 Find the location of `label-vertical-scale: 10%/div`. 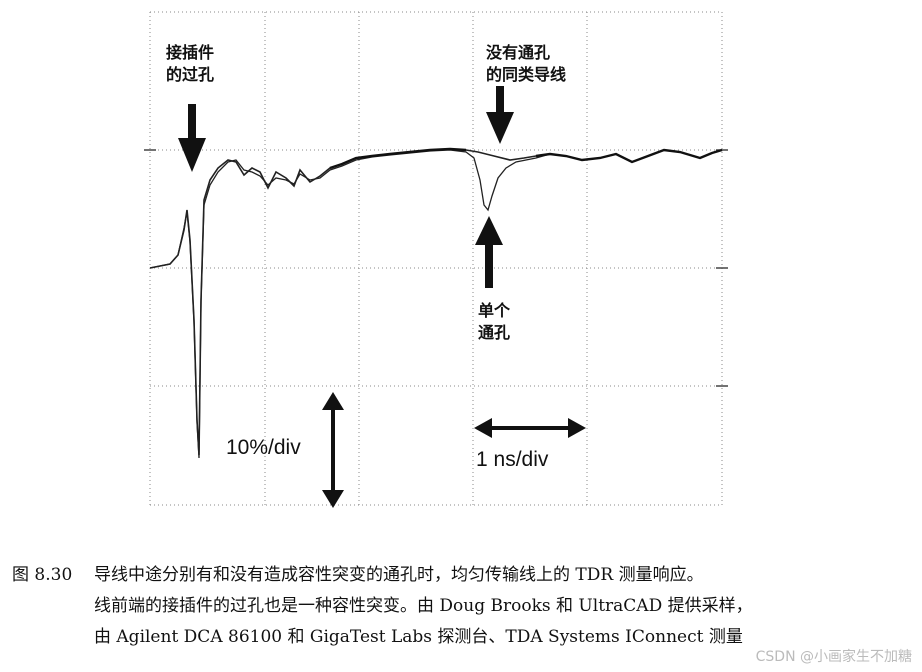

label-vertical-scale: 10%/div is located at coordinates (263, 447).